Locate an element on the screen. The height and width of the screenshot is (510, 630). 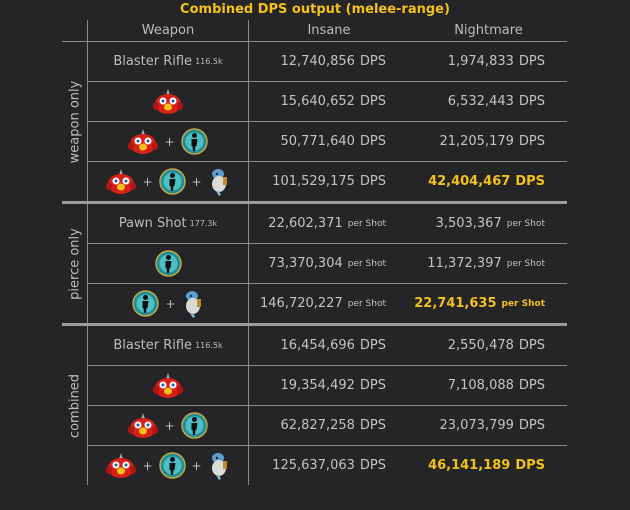
table-header: Weapon Insane Nightmare is located at coordinates (314, 31).